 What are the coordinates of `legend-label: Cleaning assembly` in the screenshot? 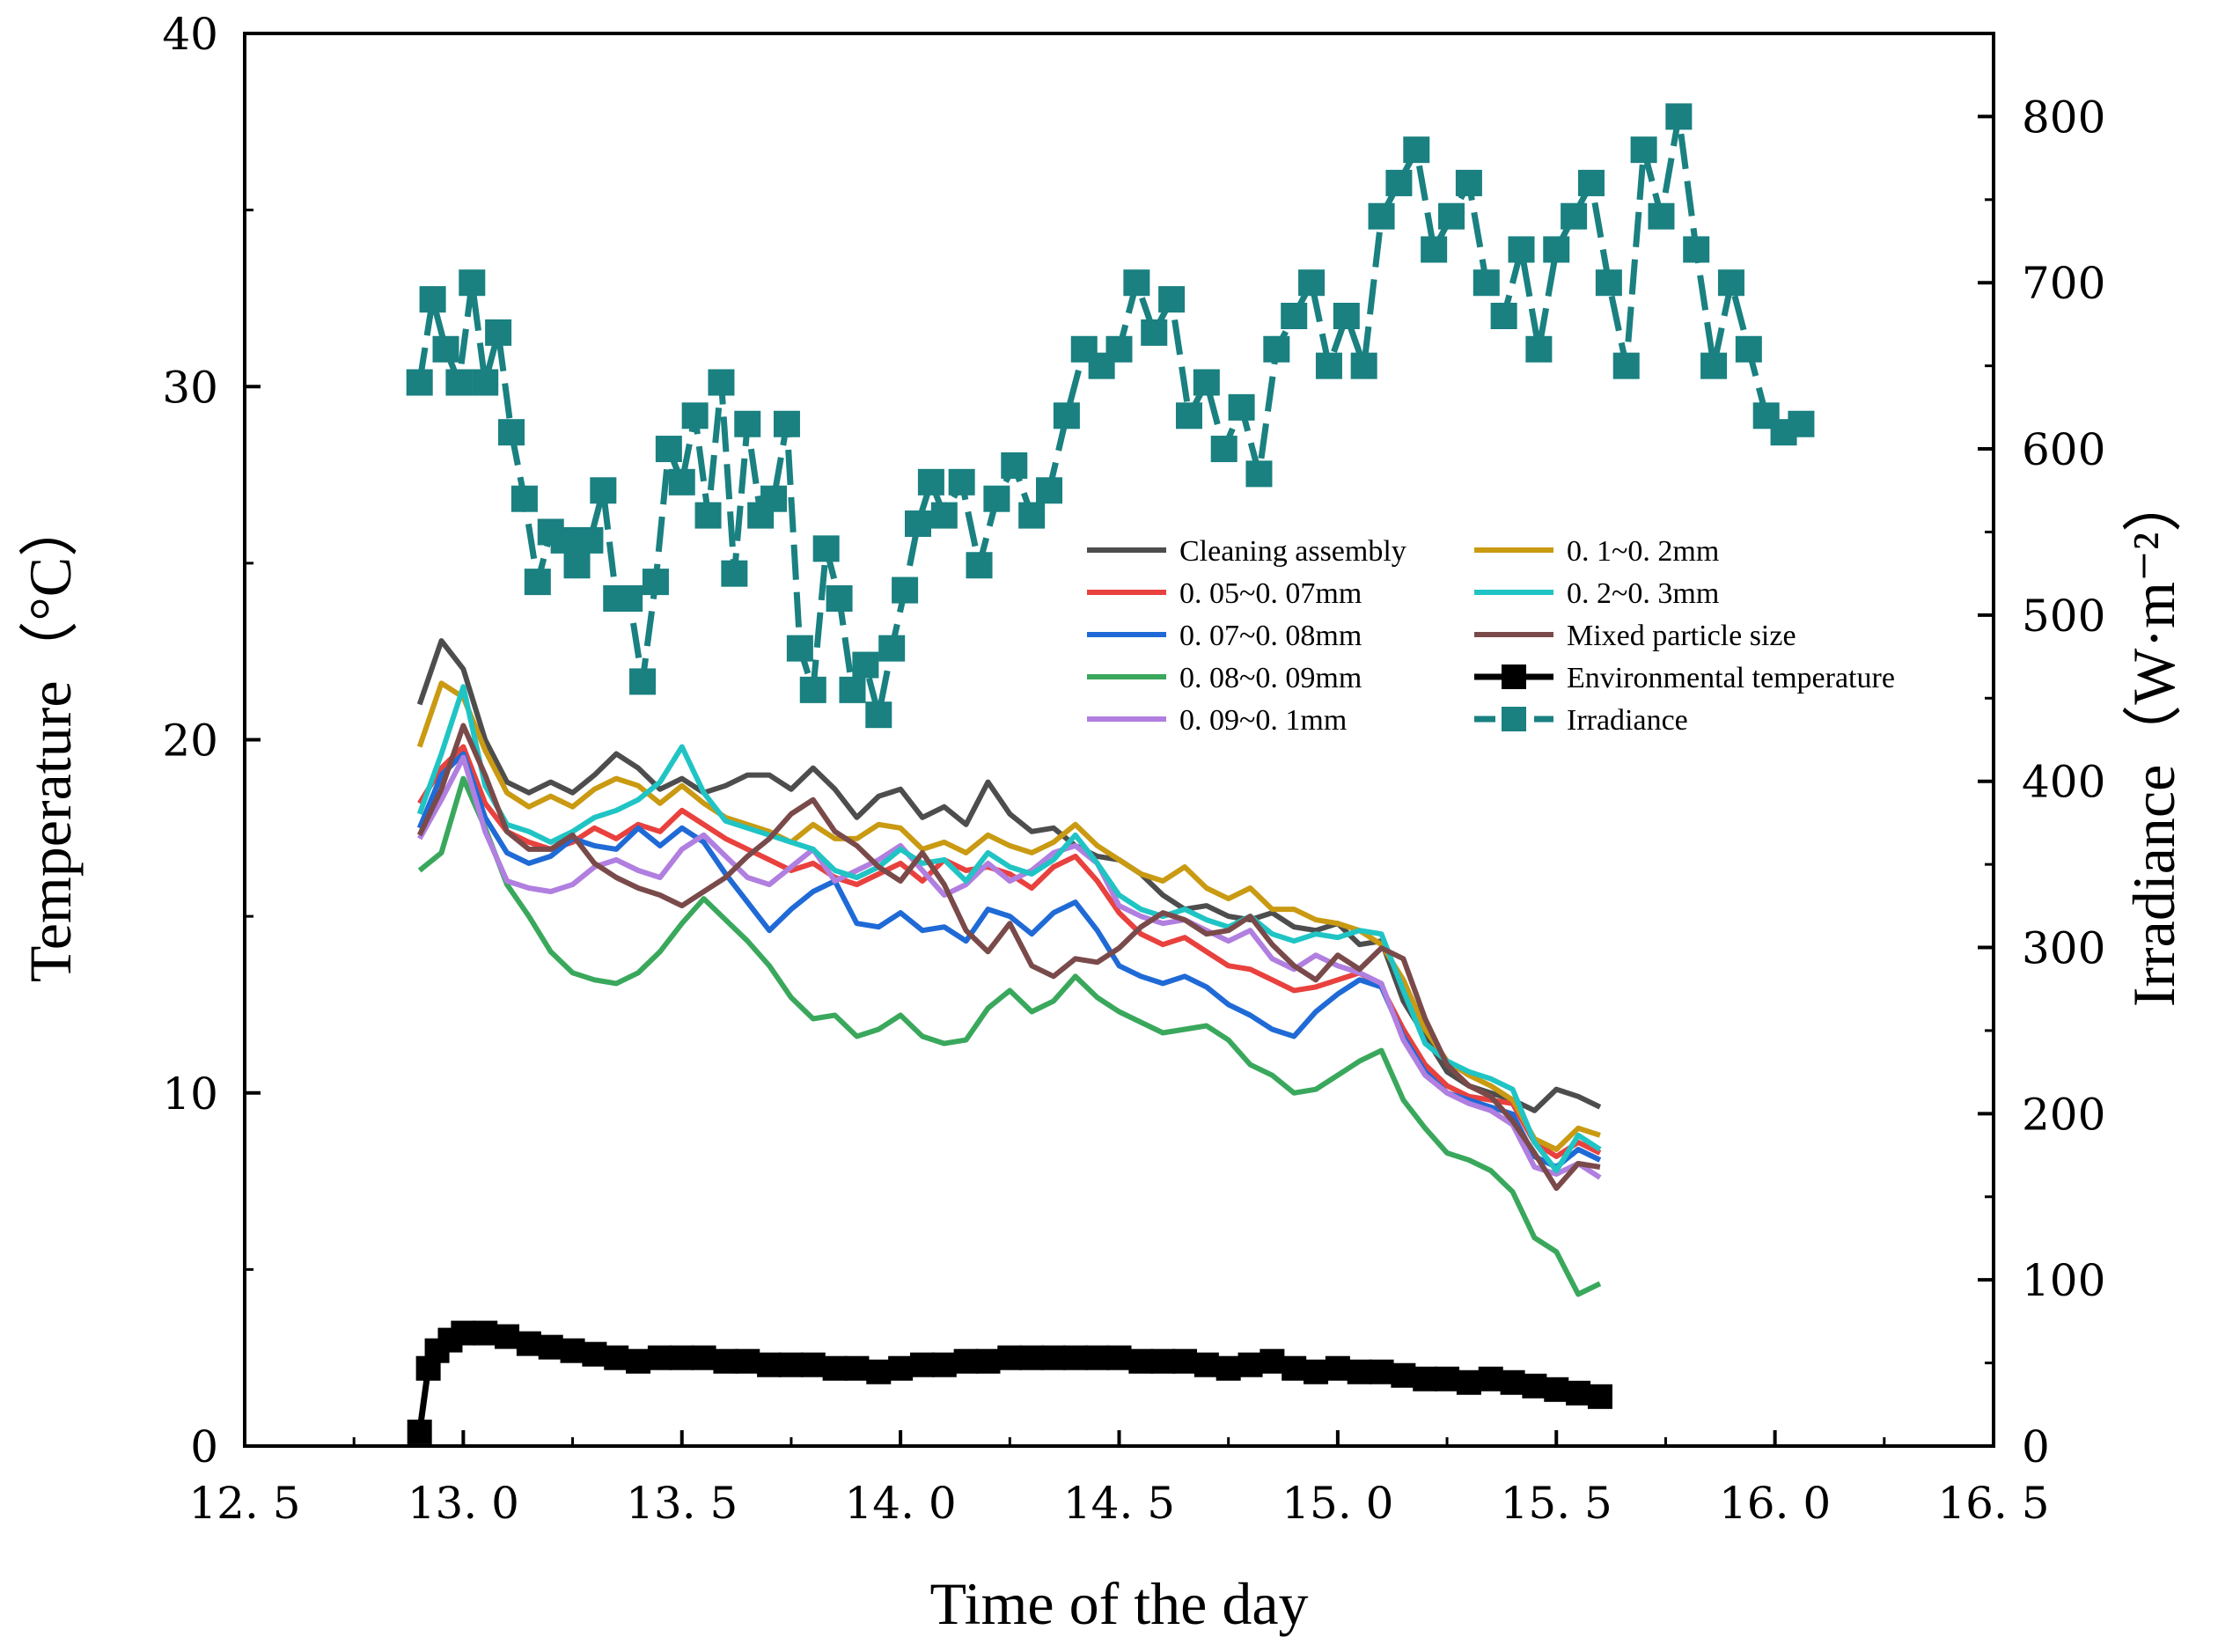 It's located at (1292, 551).